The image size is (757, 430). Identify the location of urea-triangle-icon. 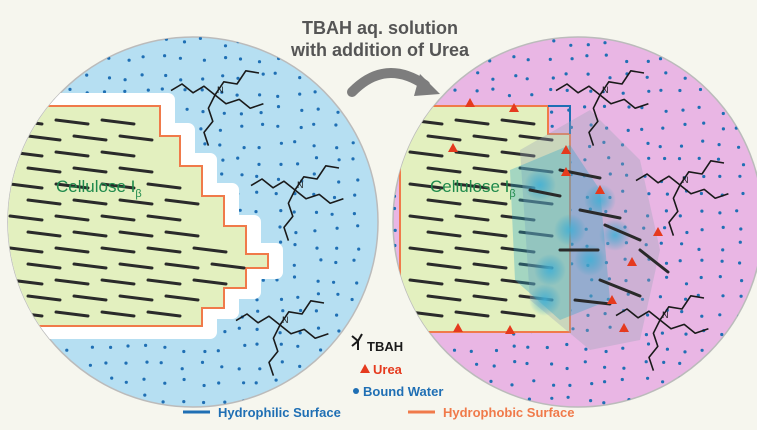
(365, 368).